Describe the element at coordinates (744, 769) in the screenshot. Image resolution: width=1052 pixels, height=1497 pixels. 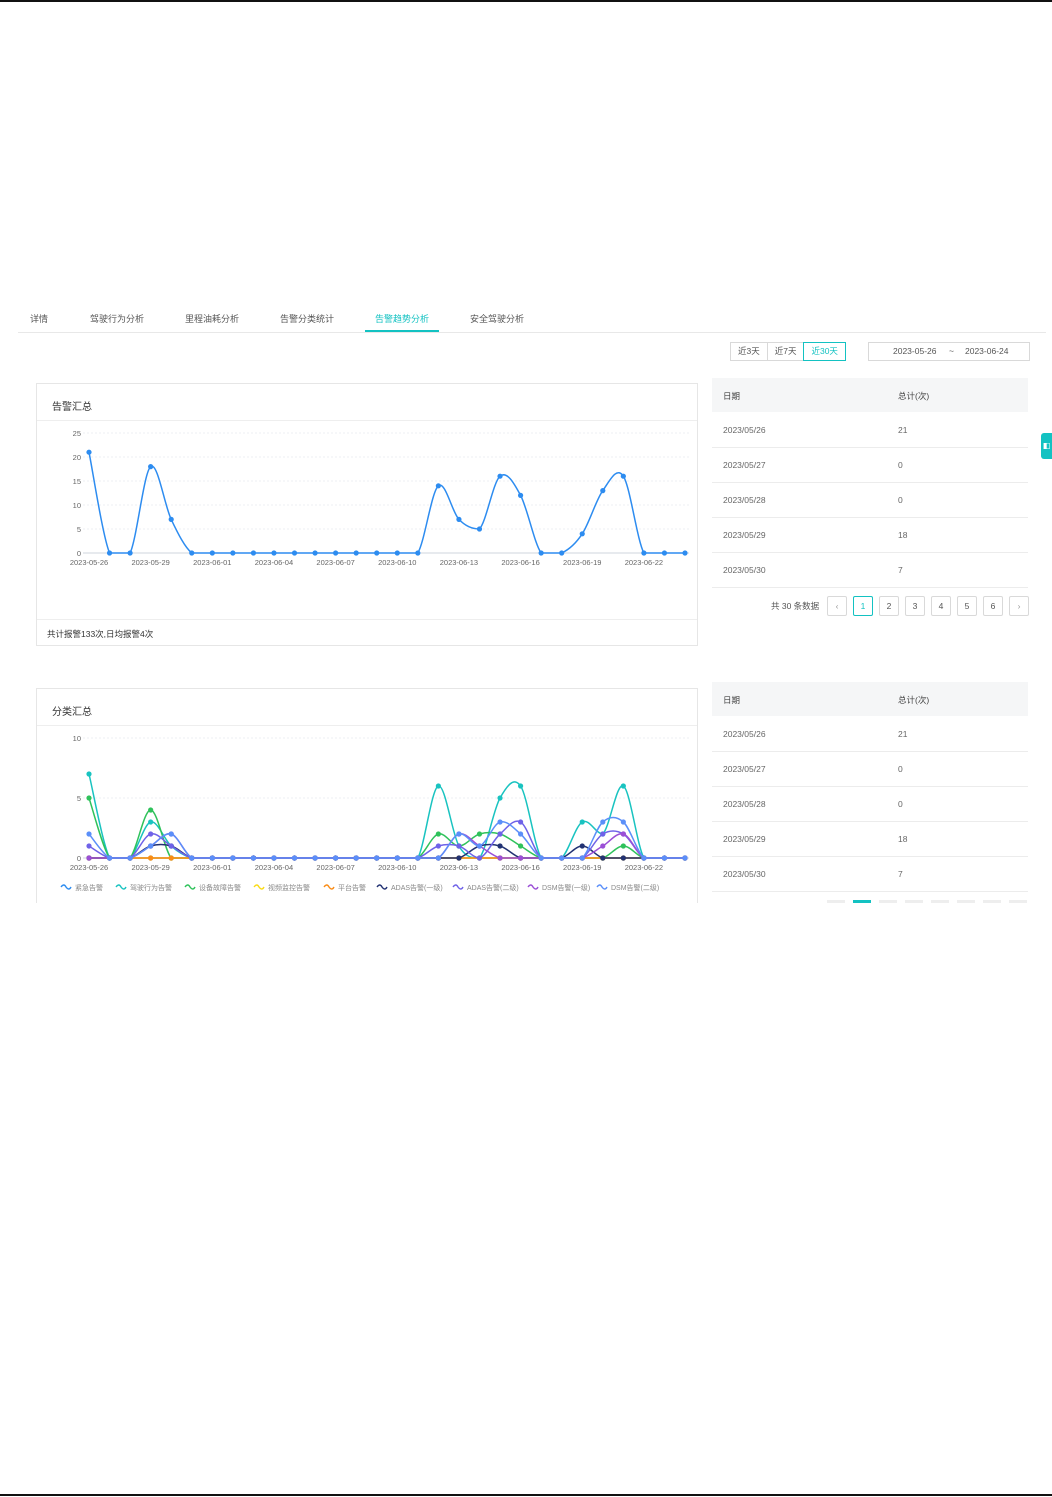
I see `row-date: 2023/05/27` at that location.